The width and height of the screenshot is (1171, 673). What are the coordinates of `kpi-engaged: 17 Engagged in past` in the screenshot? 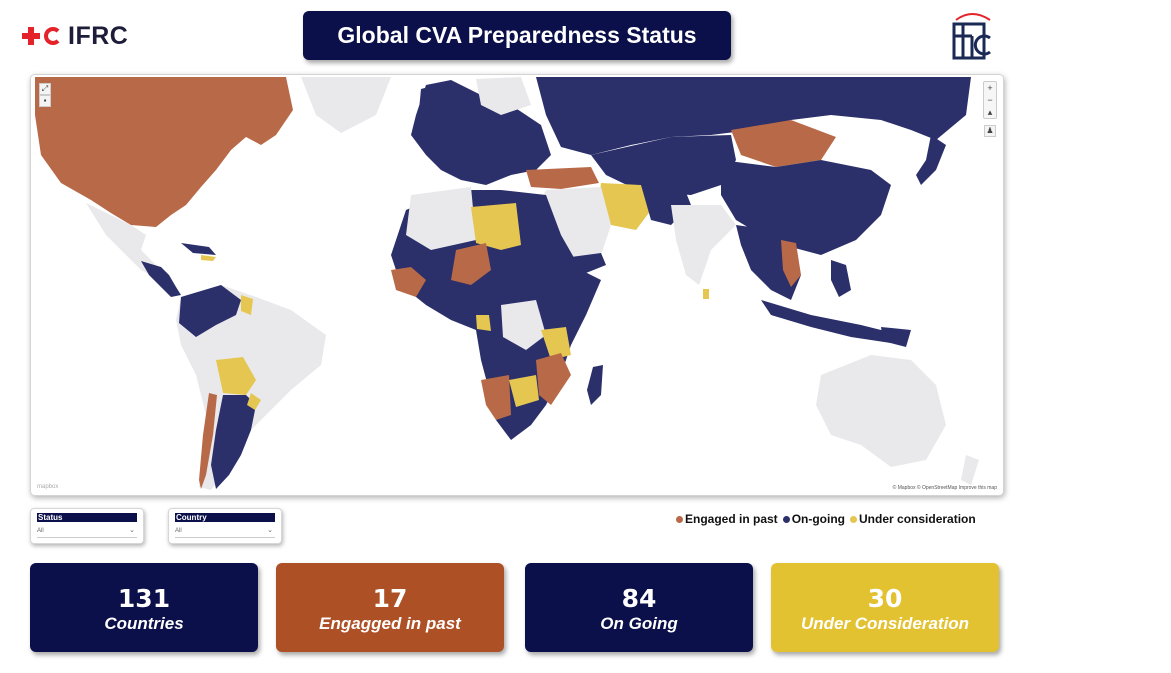 It's located at (390, 607).